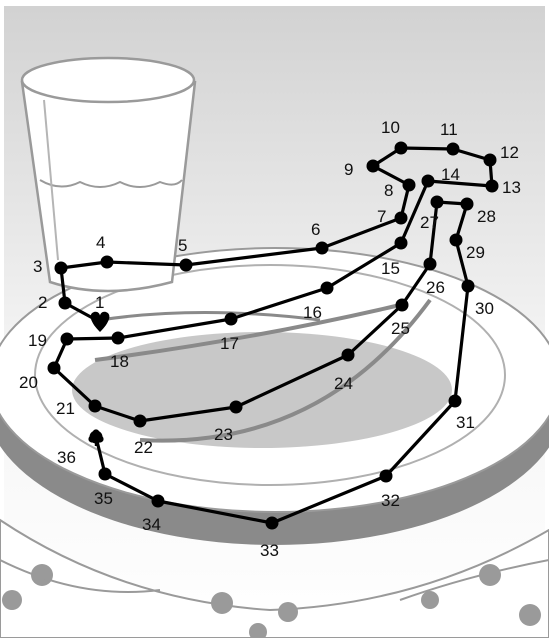 This screenshot has width=549, height=638. I want to click on dot-number-34: 34, so click(151, 524).